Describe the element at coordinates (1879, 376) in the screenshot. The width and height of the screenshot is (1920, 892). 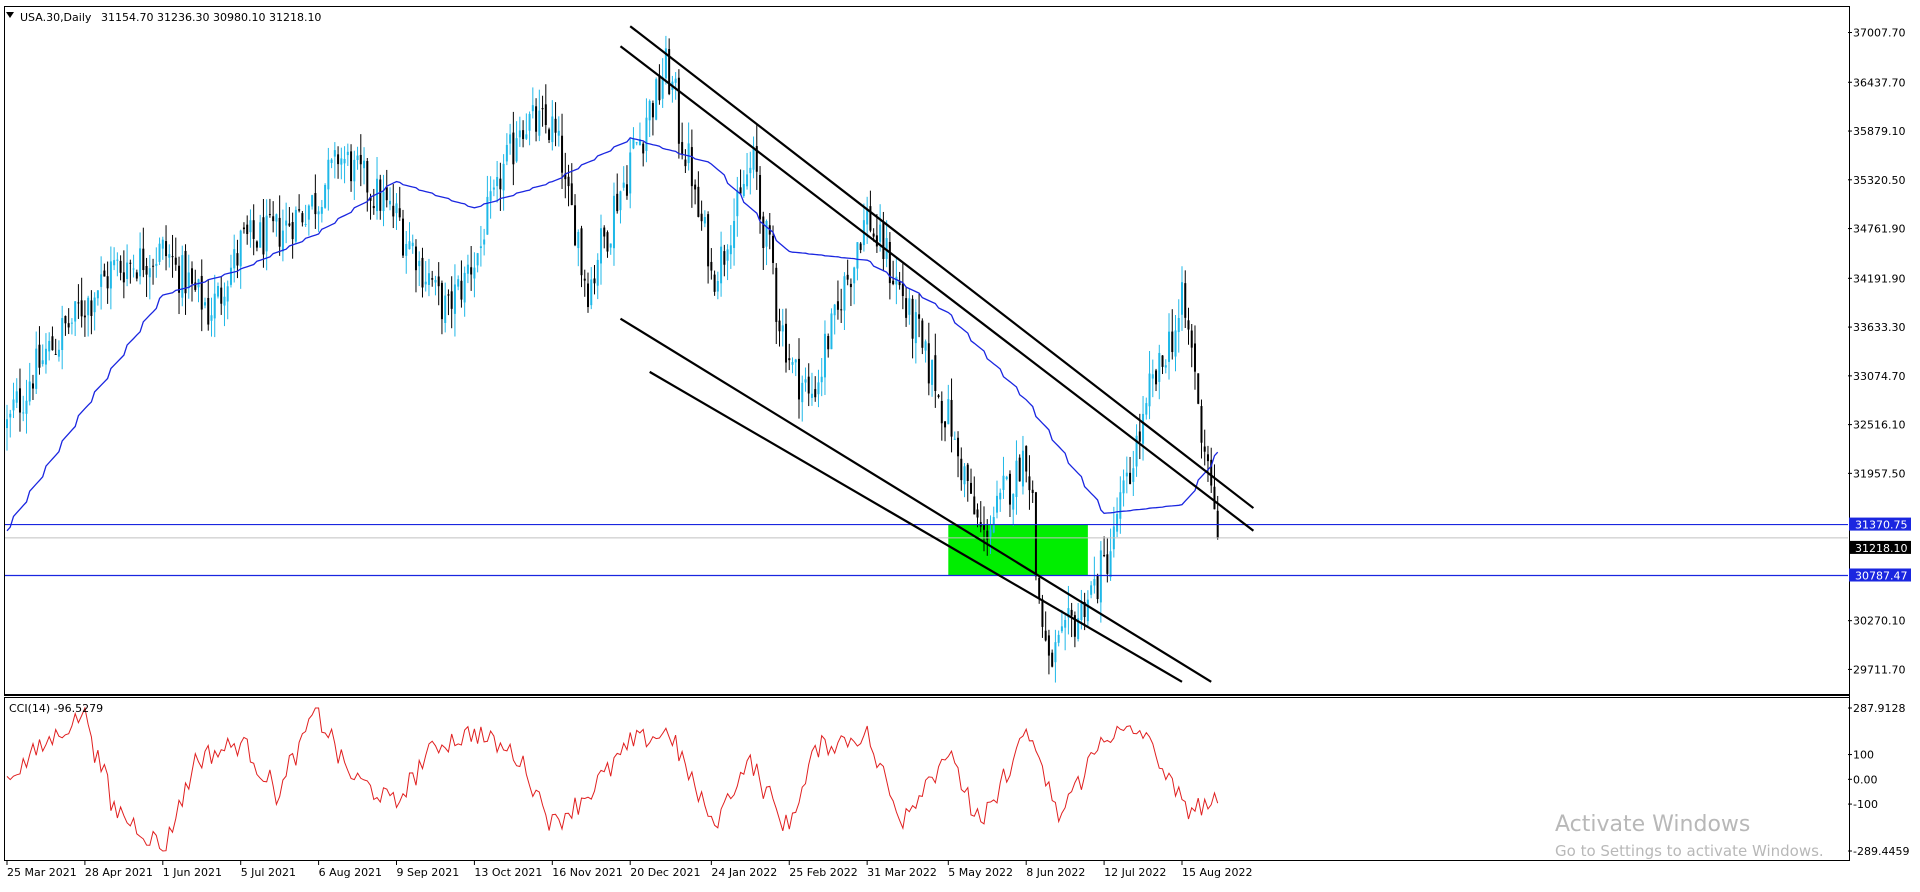
I see `price-axis-label: 33074.70` at that location.